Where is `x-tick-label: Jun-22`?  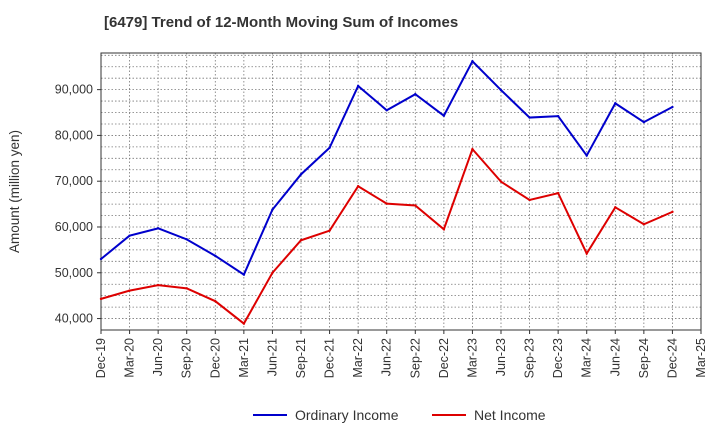
x-tick-label: Jun-22 is located at coordinates (387, 357).